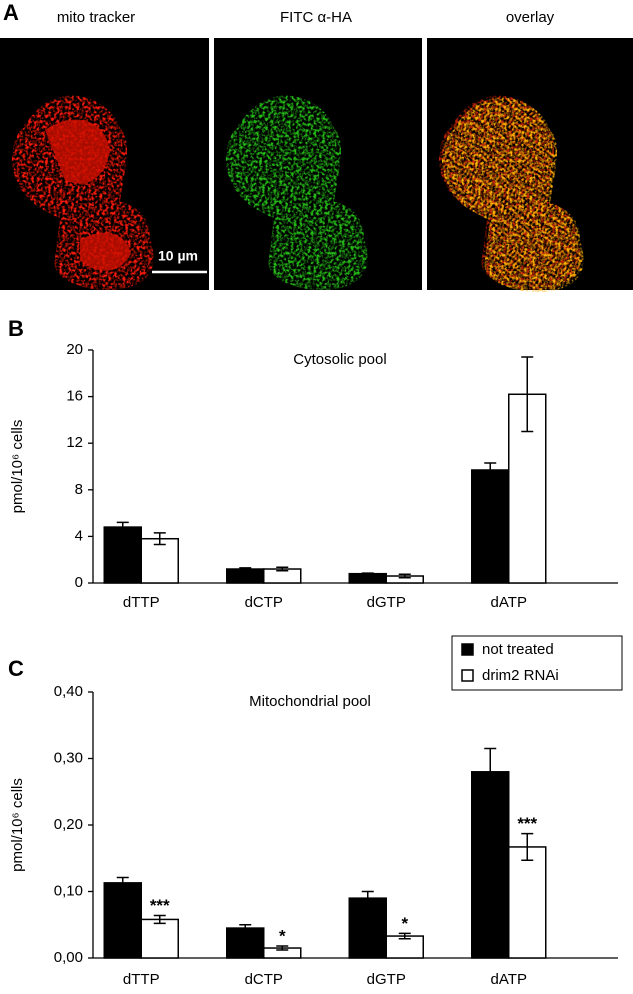 The image size is (633, 994). Describe the element at coordinates (16, 328) in the screenshot. I see `panel-label: B` at that location.